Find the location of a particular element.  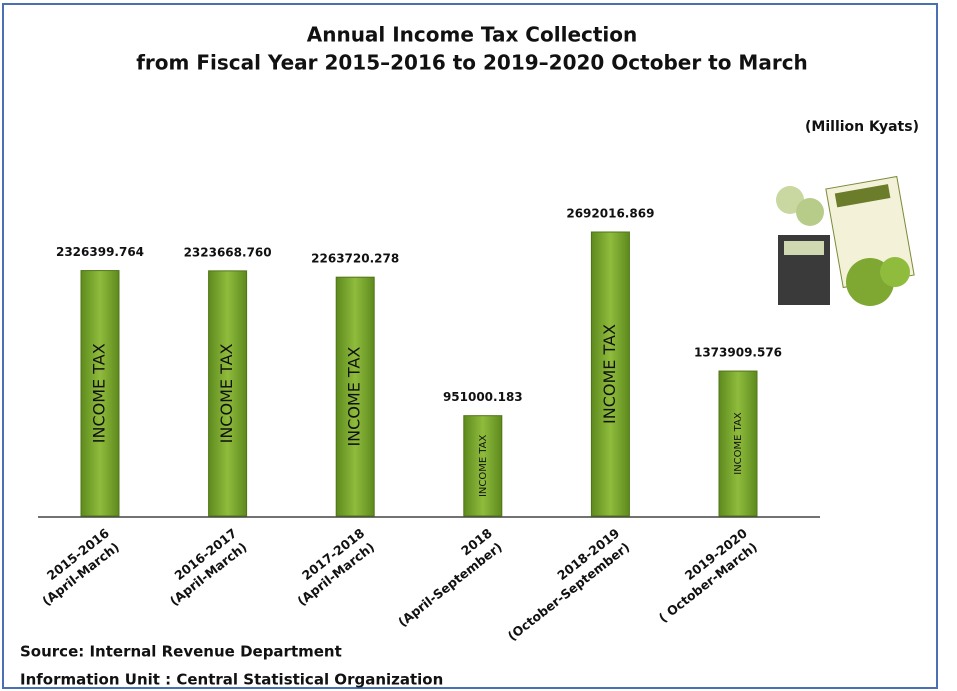

tax-icon is located at coordinates (845, 240).